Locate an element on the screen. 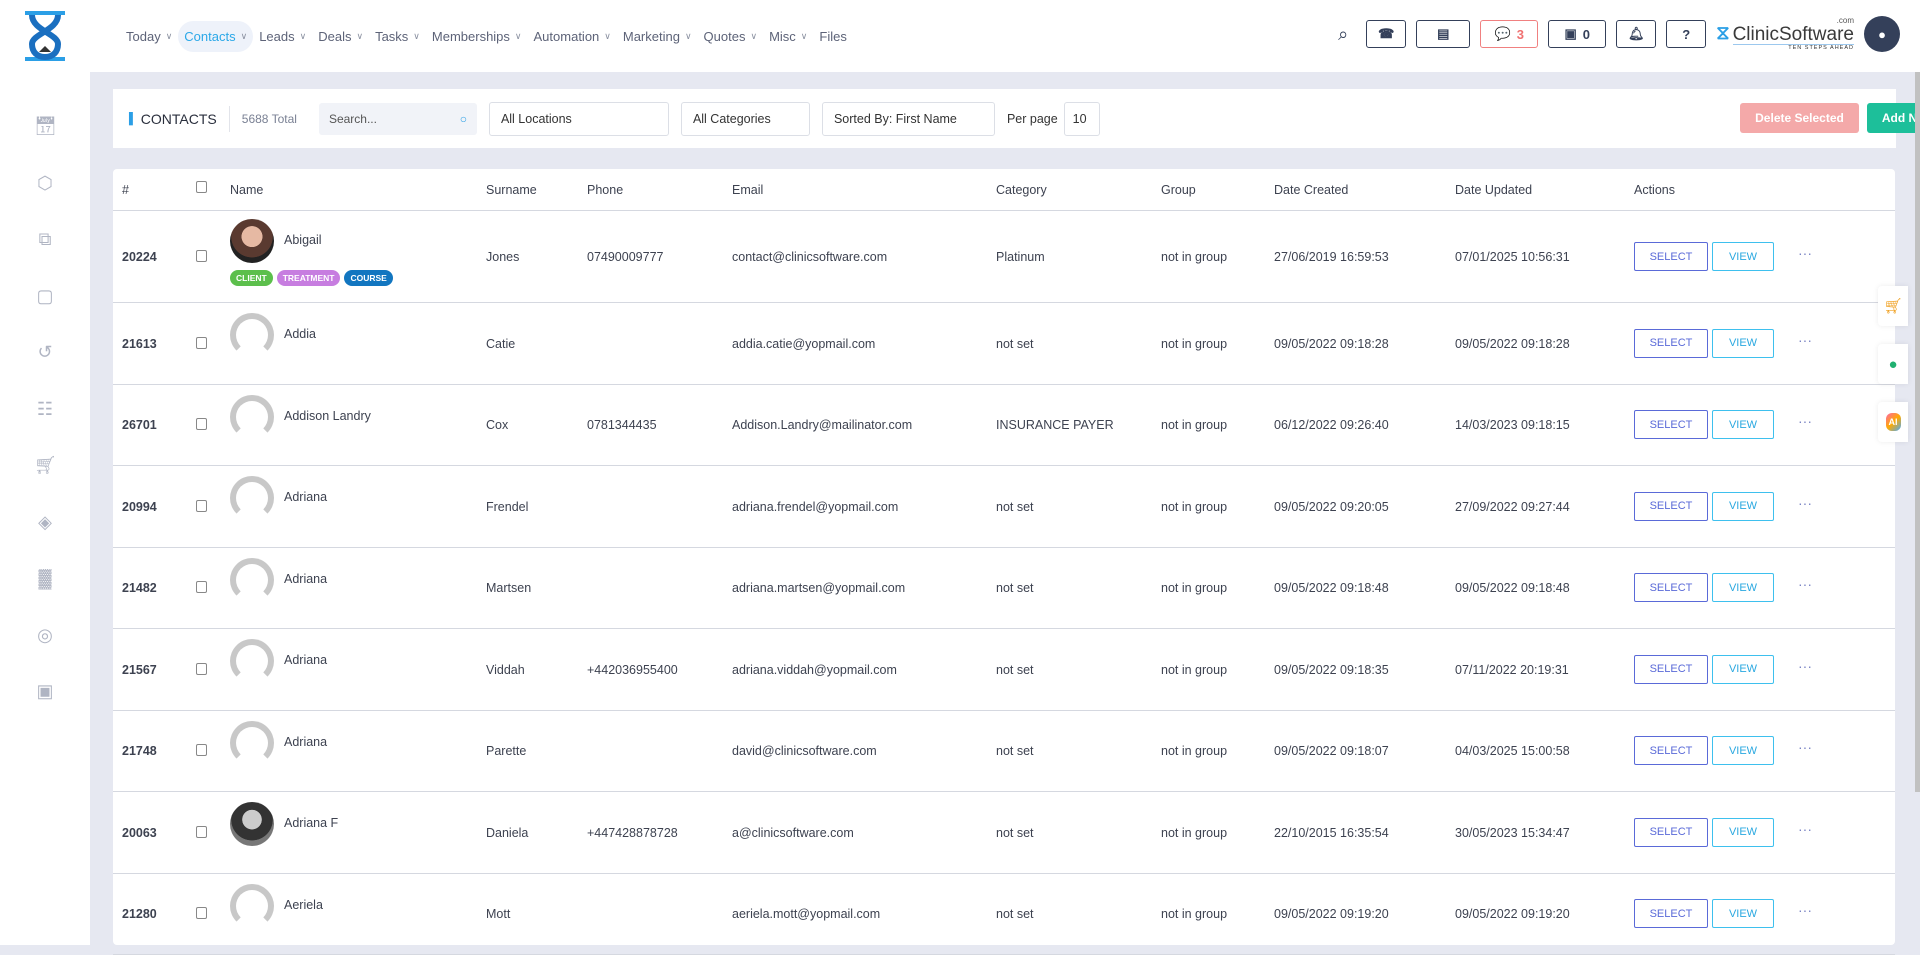 Image resolution: width=1920 pixels, height=955 pixels. search-input: Search...○ is located at coordinates (398, 119).